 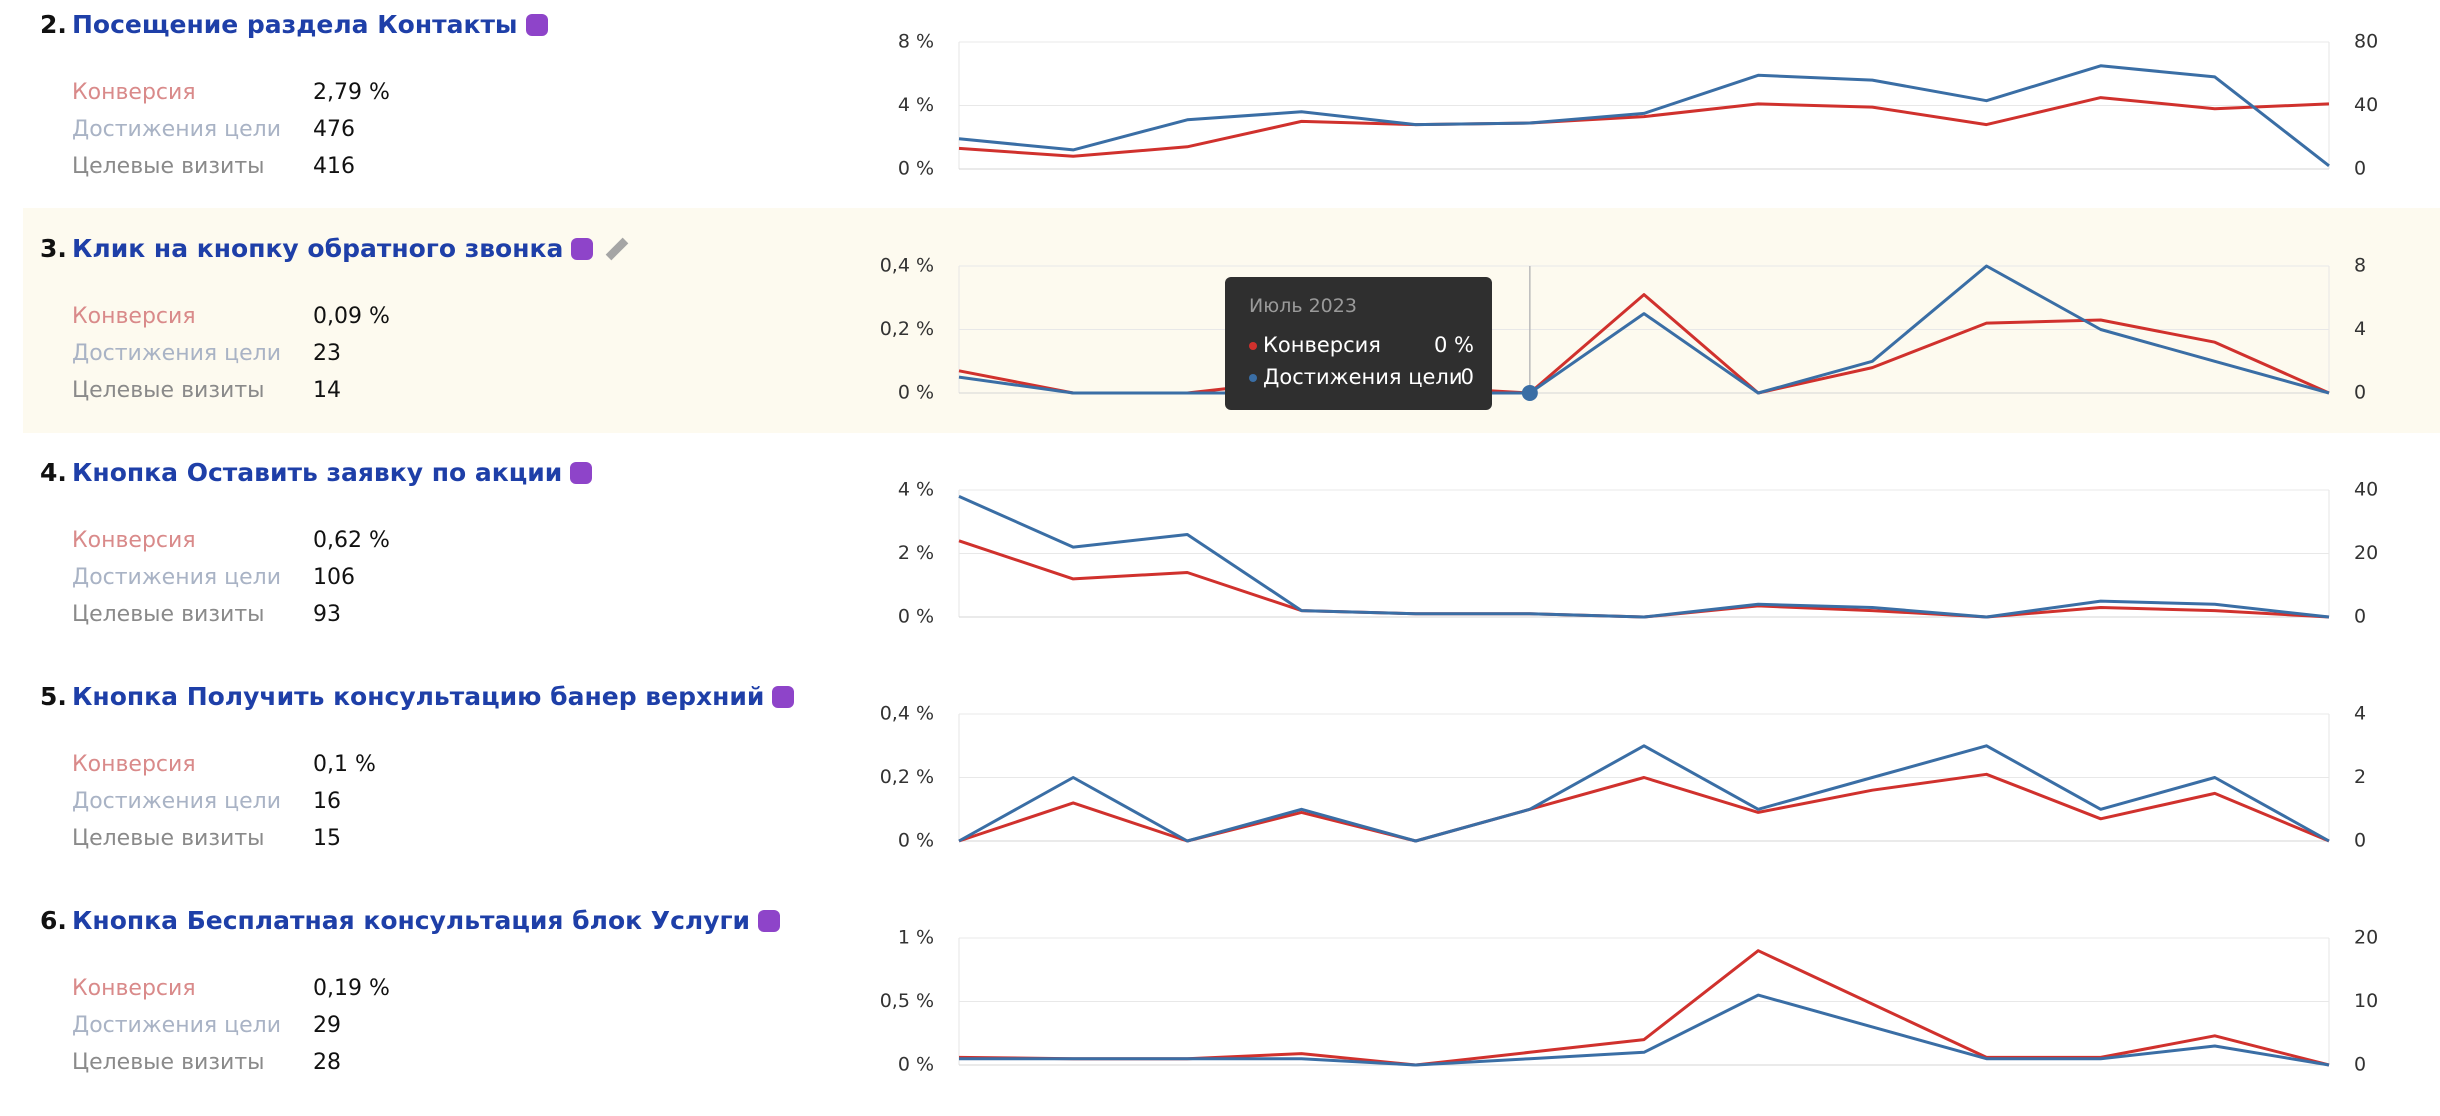 I want to click on hover-point, so click(x=1529, y=393).